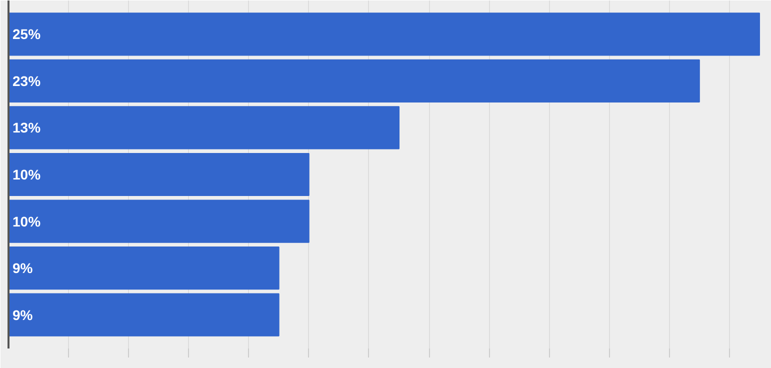 The height and width of the screenshot is (368, 771). Describe the element at coordinates (27, 128) in the screenshot. I see `data-label: 13%` at that location.